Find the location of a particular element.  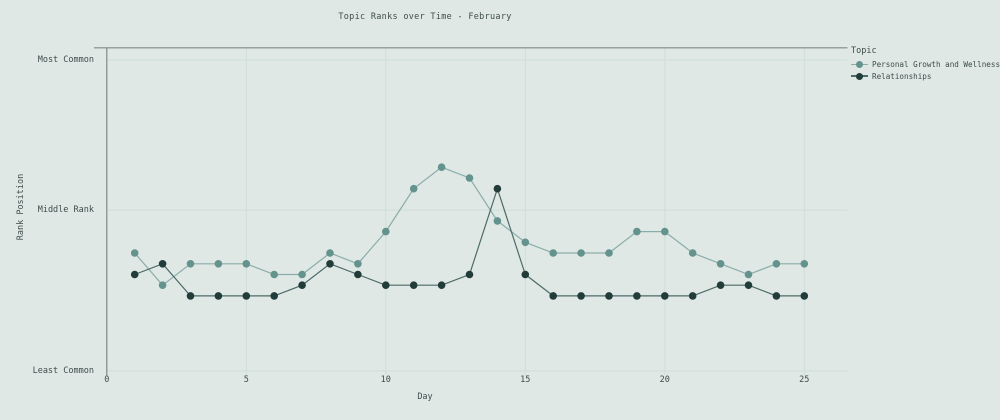

x-tick-label-20: 20 is located at coordinates (664, 380).